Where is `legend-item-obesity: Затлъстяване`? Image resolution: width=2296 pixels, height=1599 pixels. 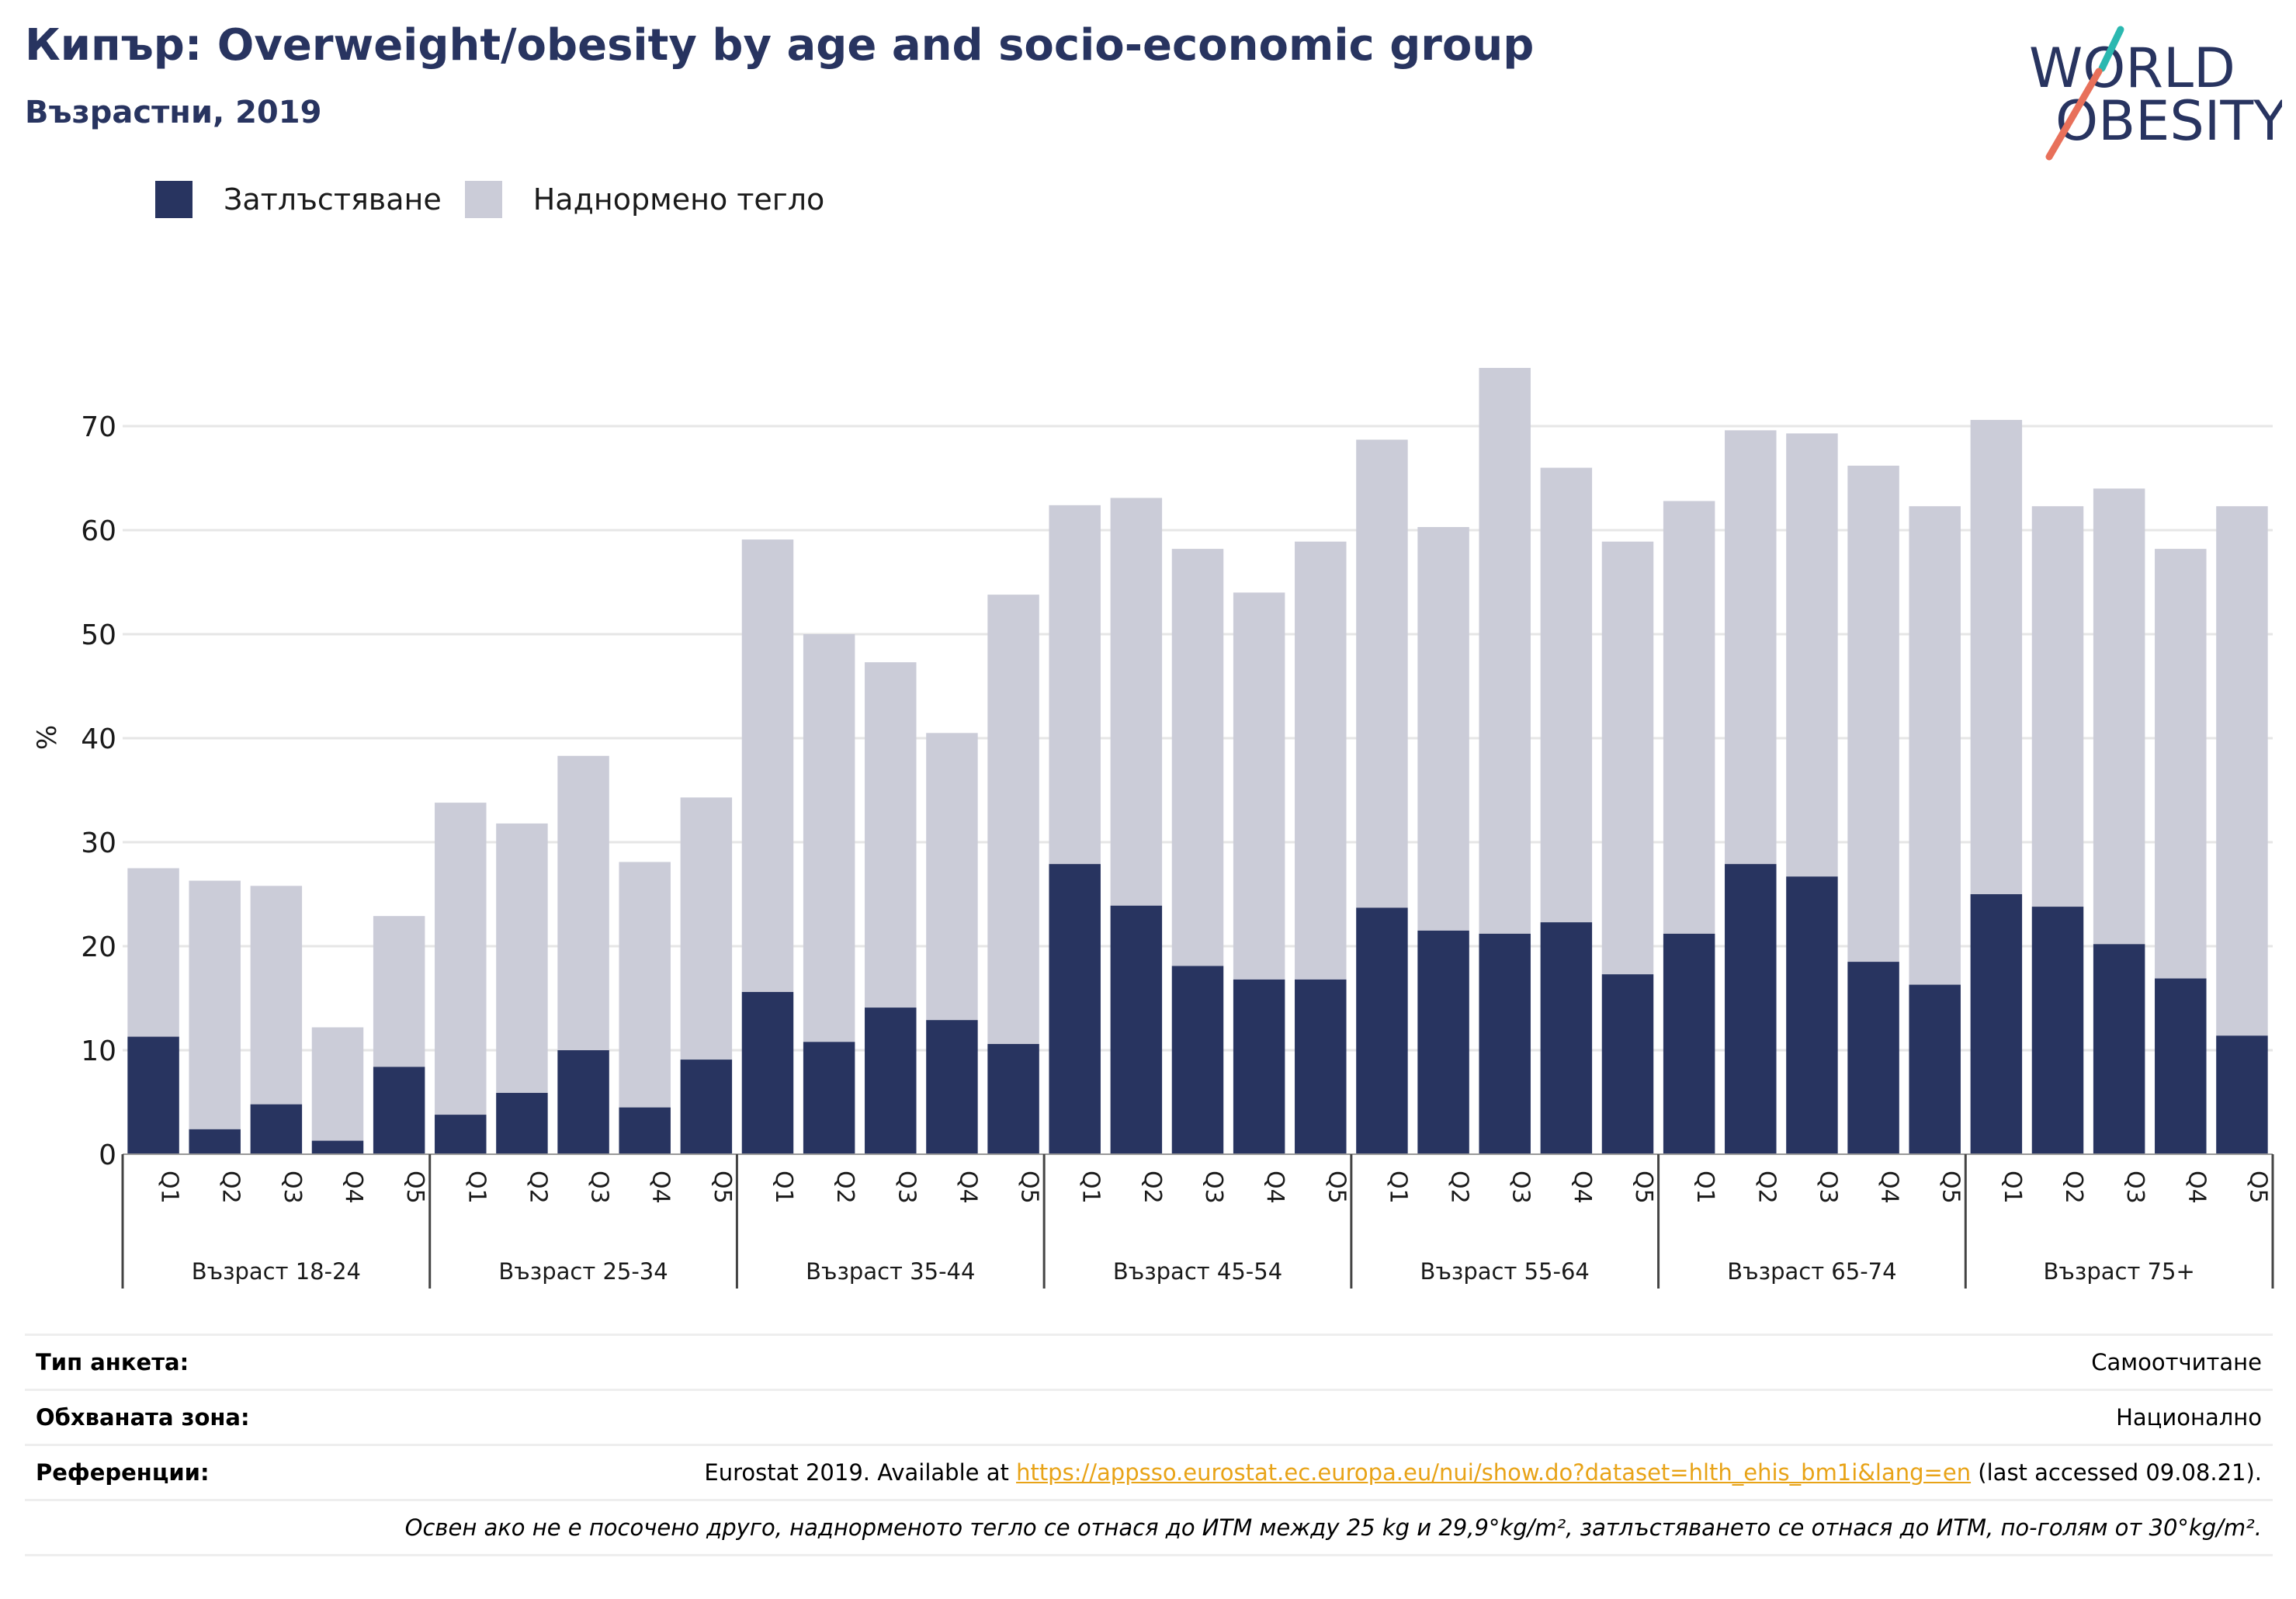
legend-item-obesity: Затлъстяване is located at coordinates (298, 199).